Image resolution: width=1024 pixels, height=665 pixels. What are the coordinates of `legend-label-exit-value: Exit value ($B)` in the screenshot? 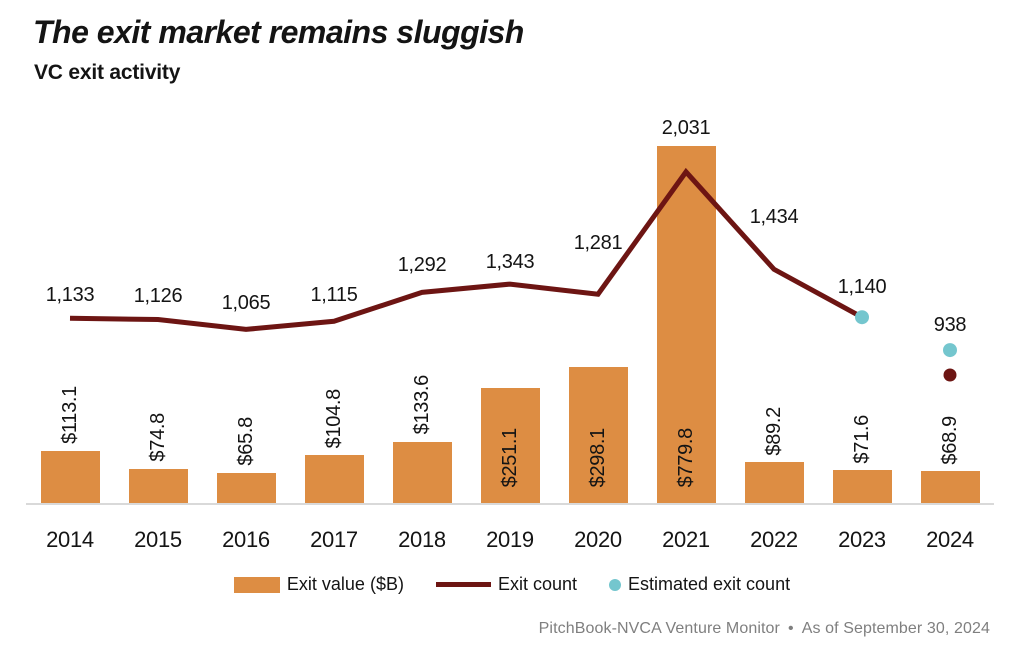 It's located at (345, 584).